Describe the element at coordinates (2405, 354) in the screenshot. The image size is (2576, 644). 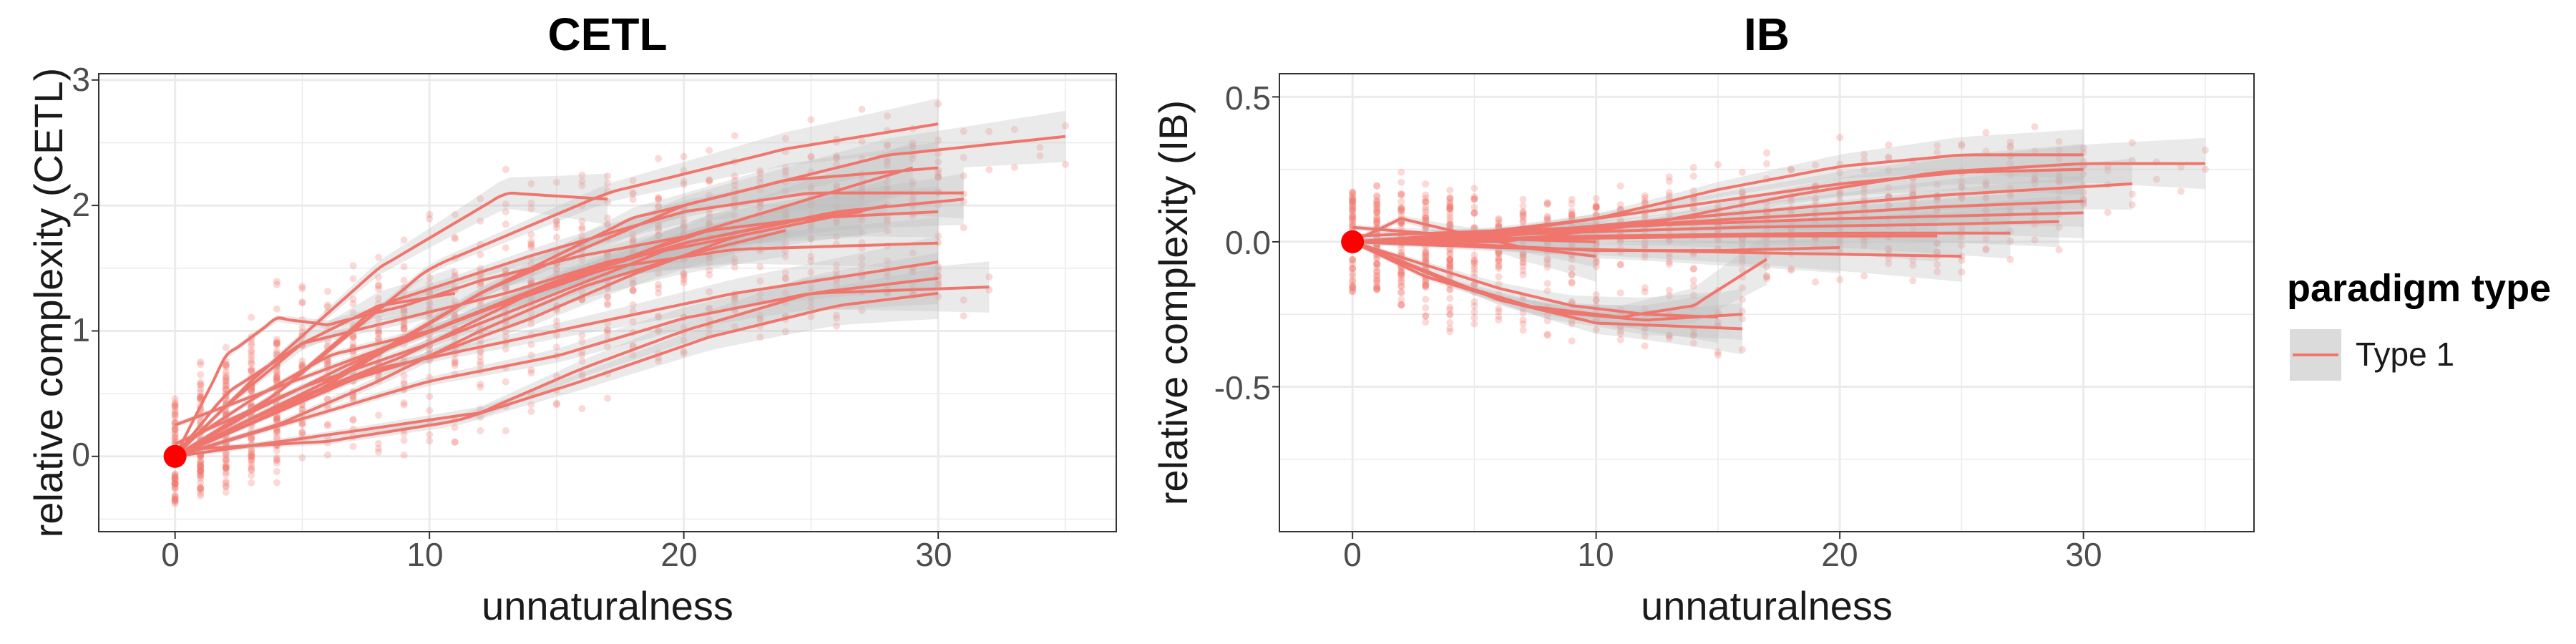
I see `legend-label-type-1: Type 1` at that location.